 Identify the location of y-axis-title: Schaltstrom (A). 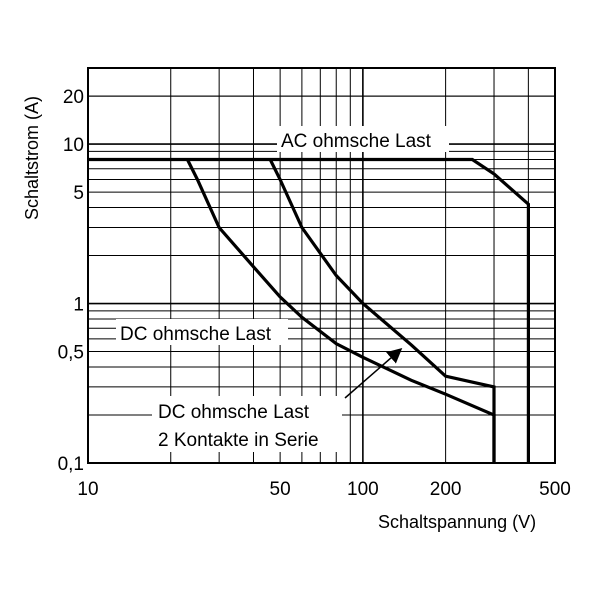
(32, 158).